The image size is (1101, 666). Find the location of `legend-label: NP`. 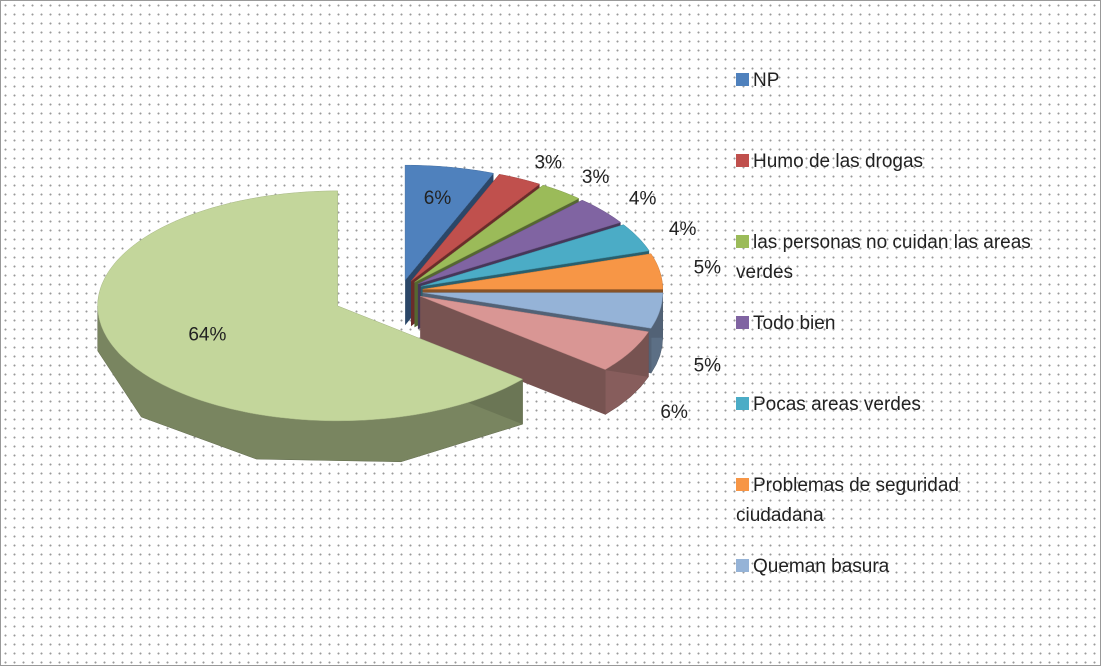

legend-label: NP is located at coordinates (766, 80).